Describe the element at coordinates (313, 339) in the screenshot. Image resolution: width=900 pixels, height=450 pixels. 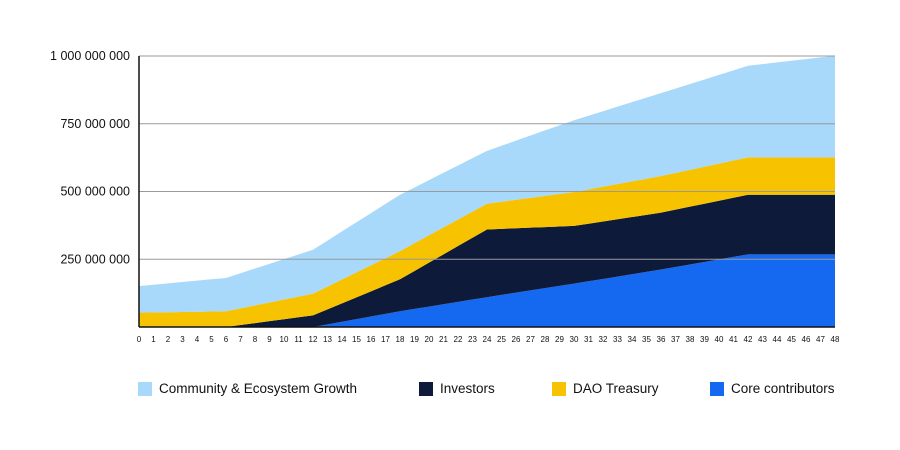
I see `x-tick-label: 12` at that location.